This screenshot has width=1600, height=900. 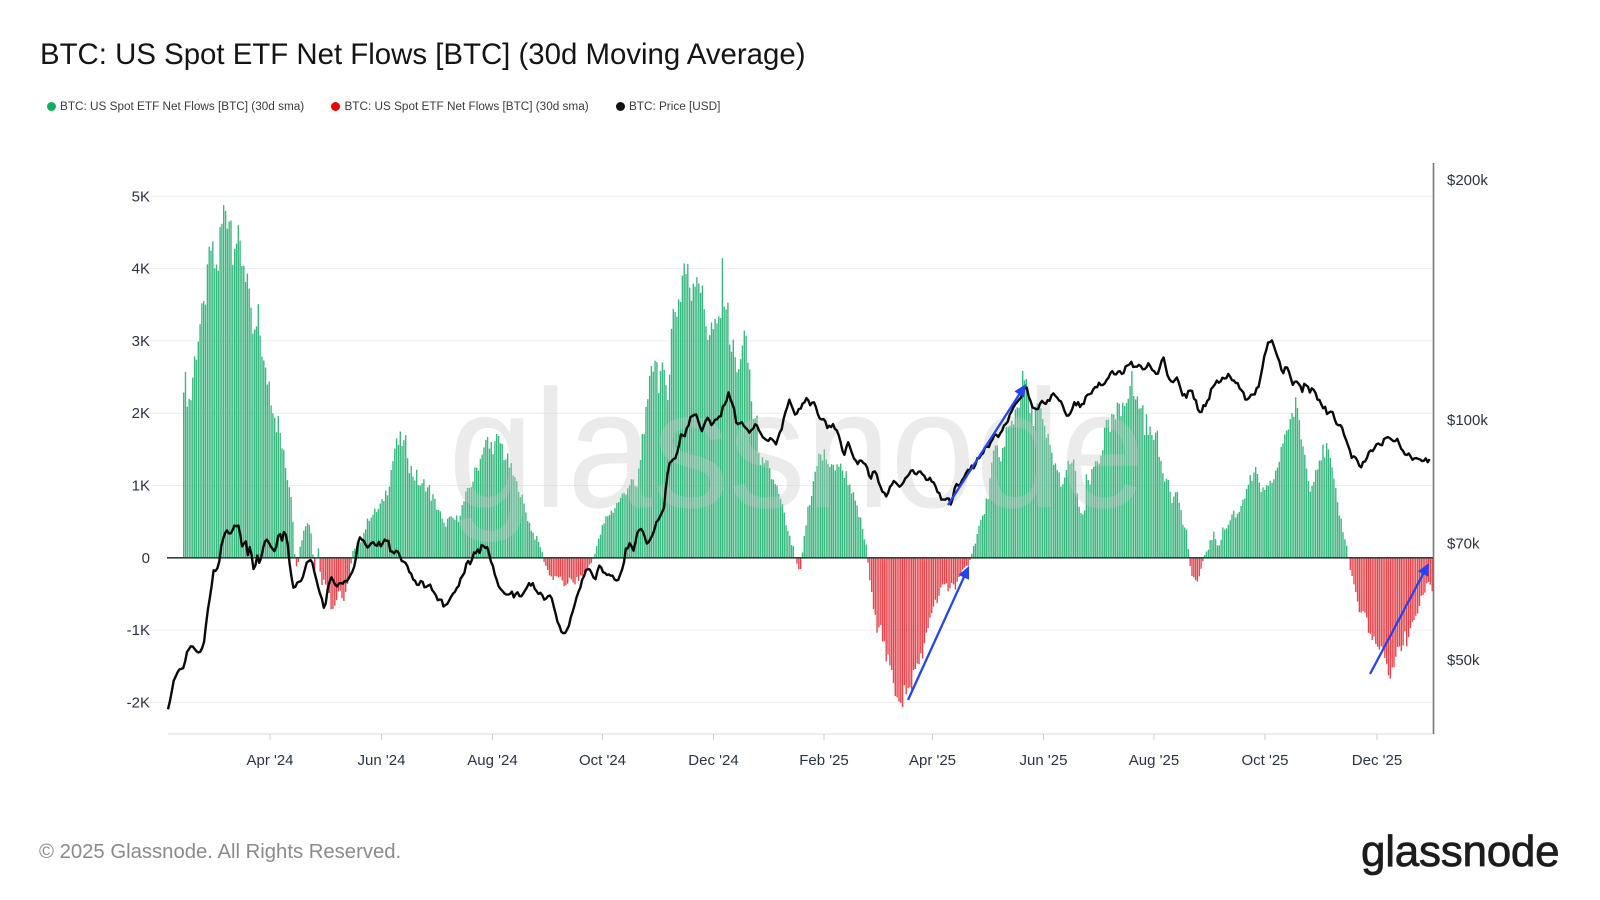 I want to click on svg-text: -1K, so click(x=138, y=630).